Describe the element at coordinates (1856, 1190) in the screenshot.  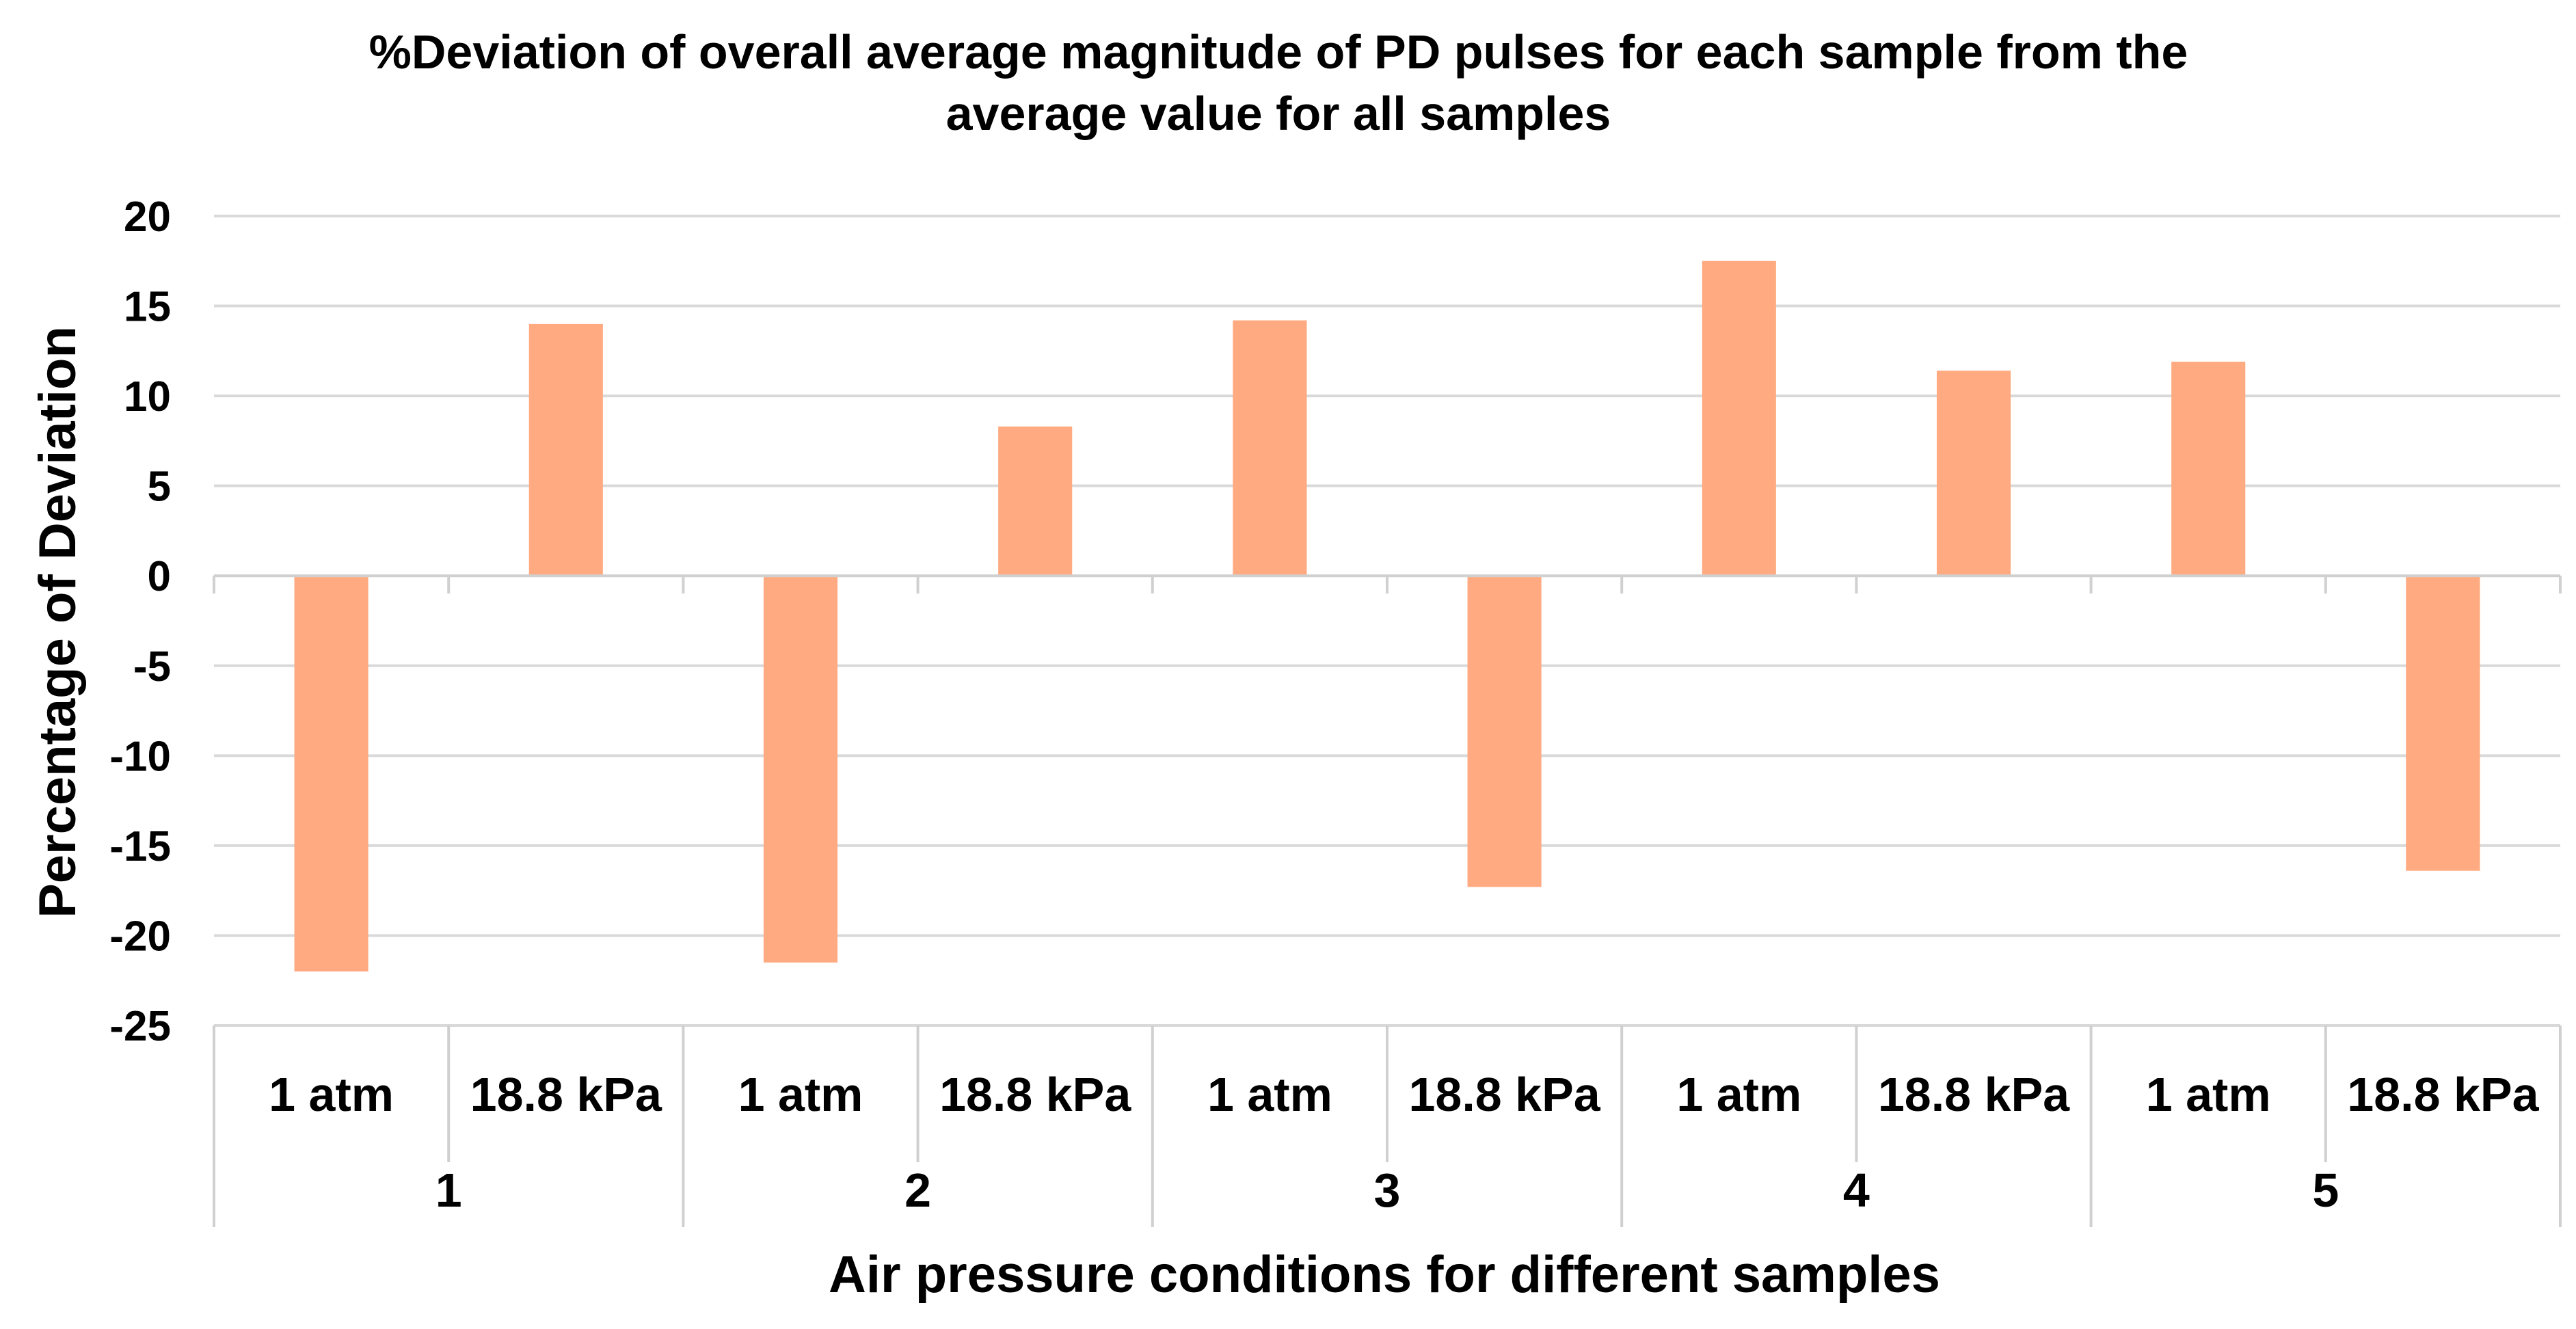
I see `x-group-label: 4` at that location.